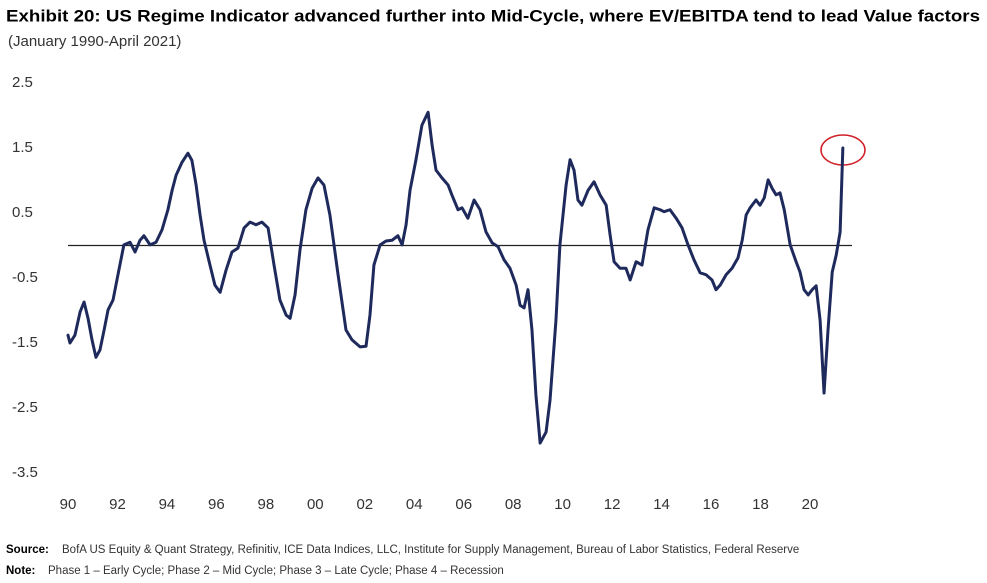 This screenshot has width=987, height=583. I want to click on y-tick-label: 0.5, so click(22, 212).